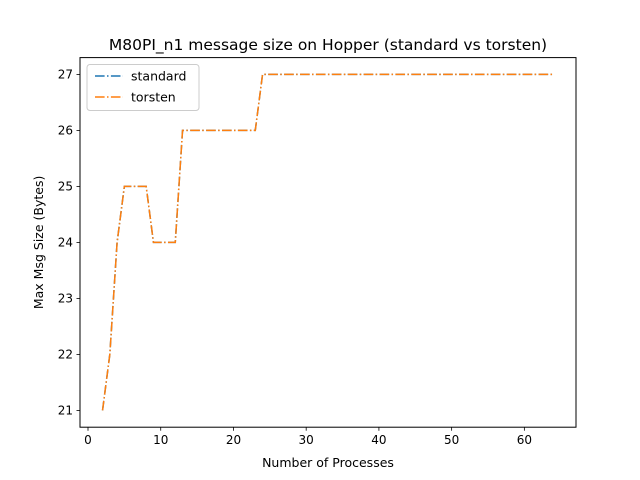 The width and height of the screenshot is (640, 480). What do you see at coordinates (143, 87) in the screenshot?
I see `legend: standard torsten` at bounding box center [143, 87].